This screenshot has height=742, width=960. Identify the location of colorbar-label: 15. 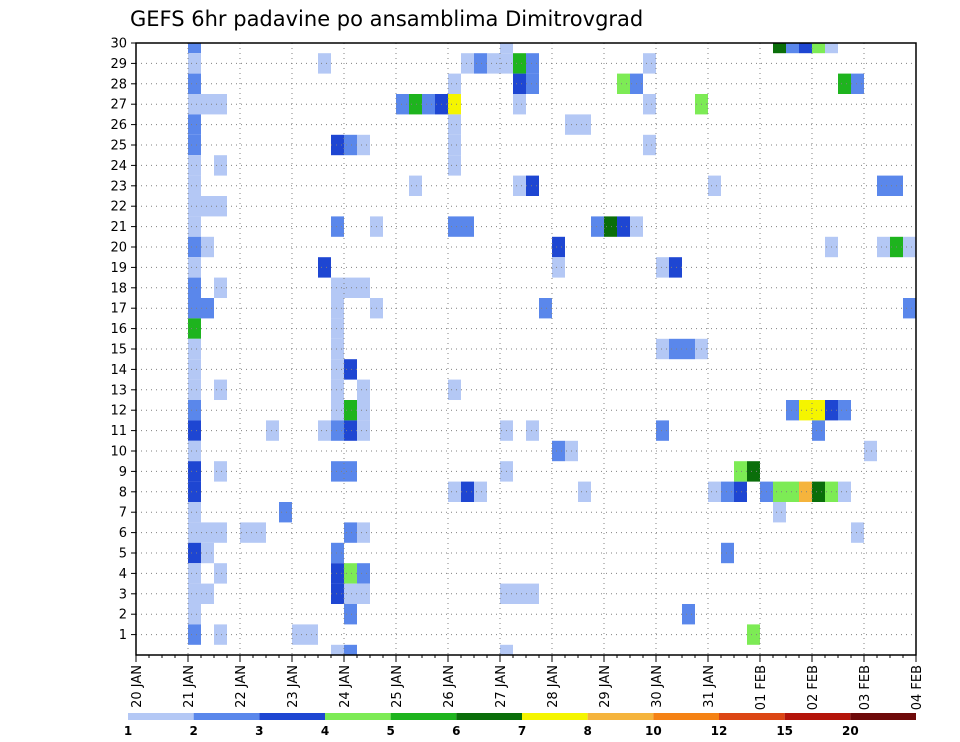
(784, 731).